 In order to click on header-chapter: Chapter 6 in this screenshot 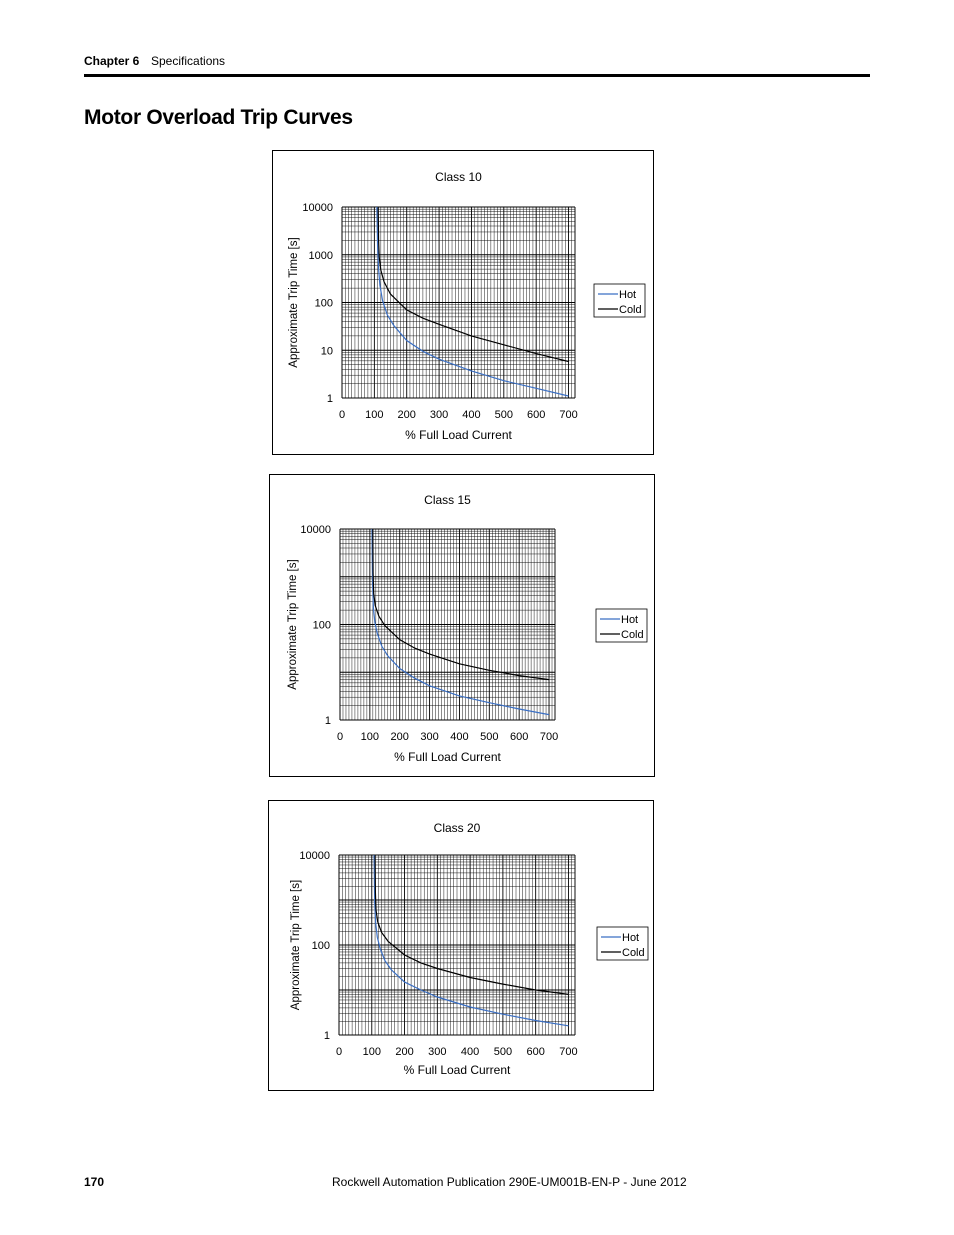, I will do `click(112, 61)`.